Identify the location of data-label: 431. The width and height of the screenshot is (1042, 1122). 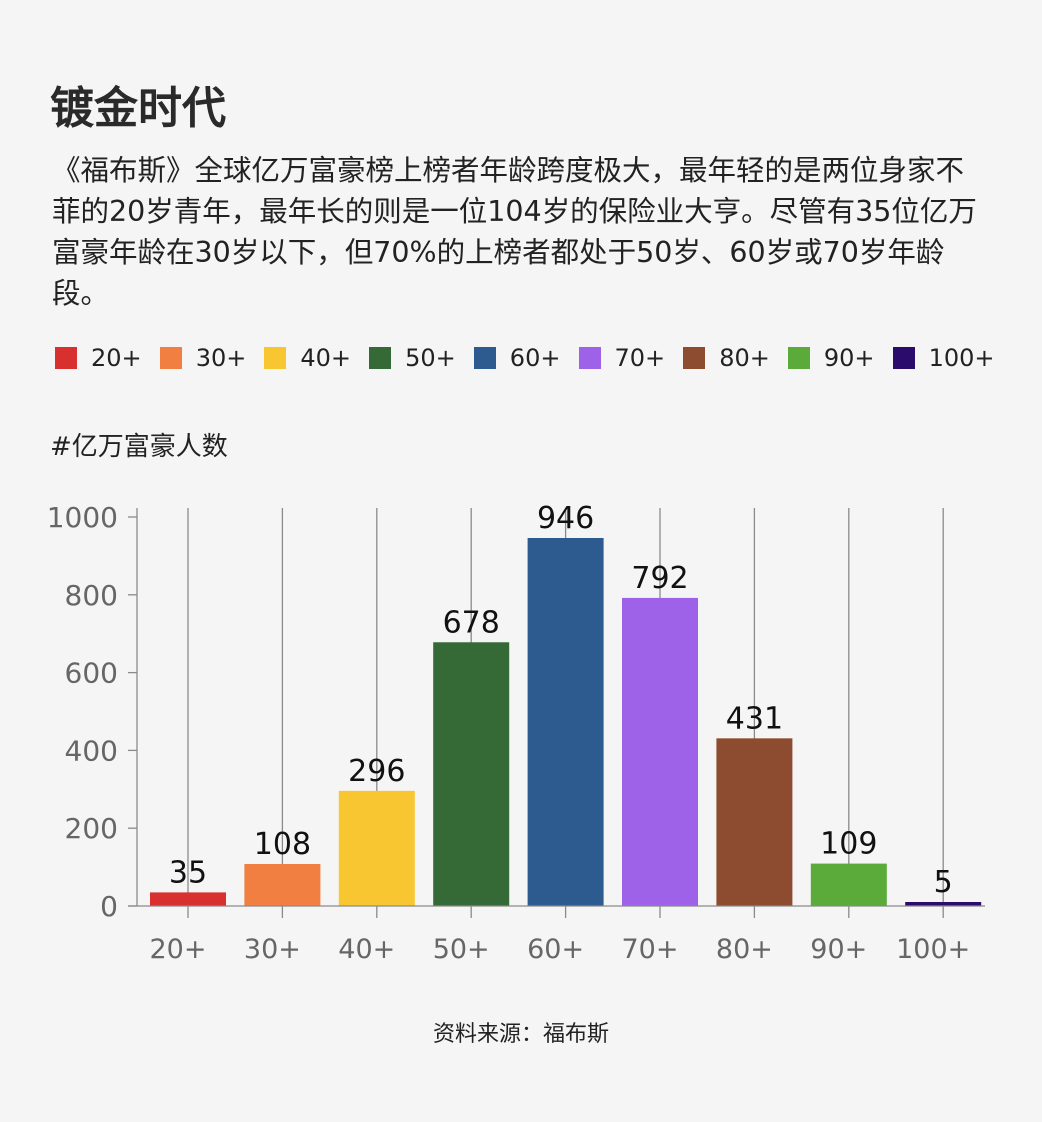
(754, 718).